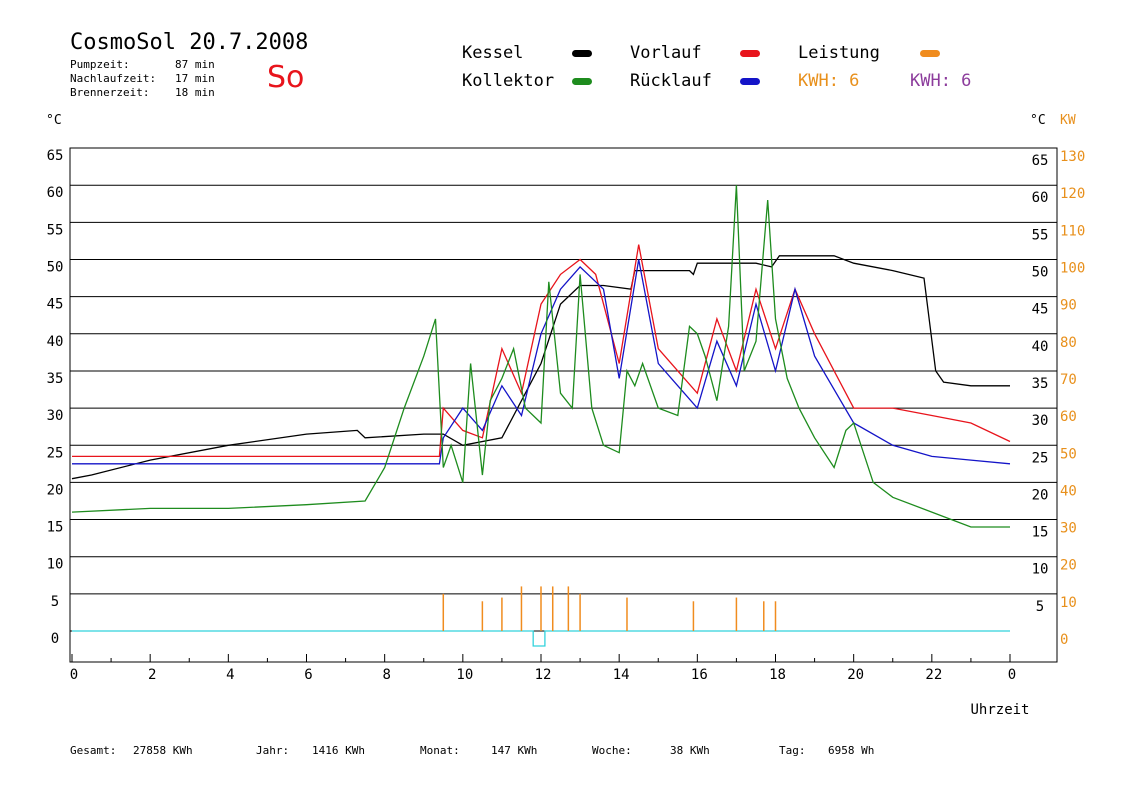  What do you see at coordinates (855, 675) in the screenshot?
I see `x-tick-label: 20` at bounding box center [855, 675].